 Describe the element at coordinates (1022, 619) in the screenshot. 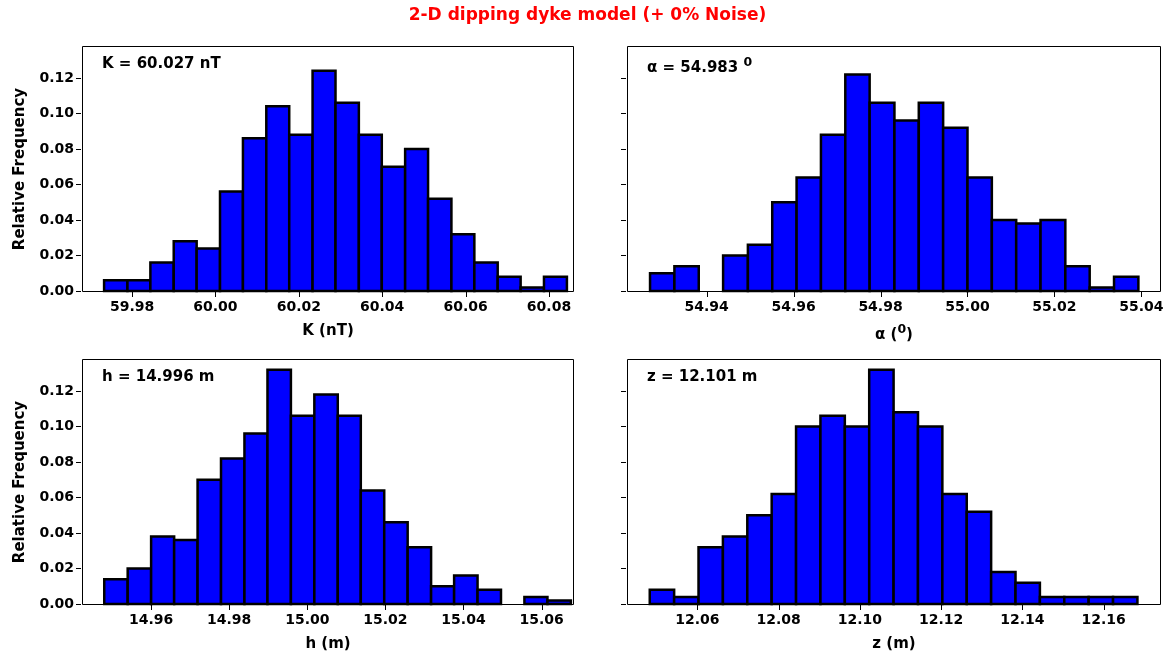

I see `x-tick-label: 12.14` at that location.